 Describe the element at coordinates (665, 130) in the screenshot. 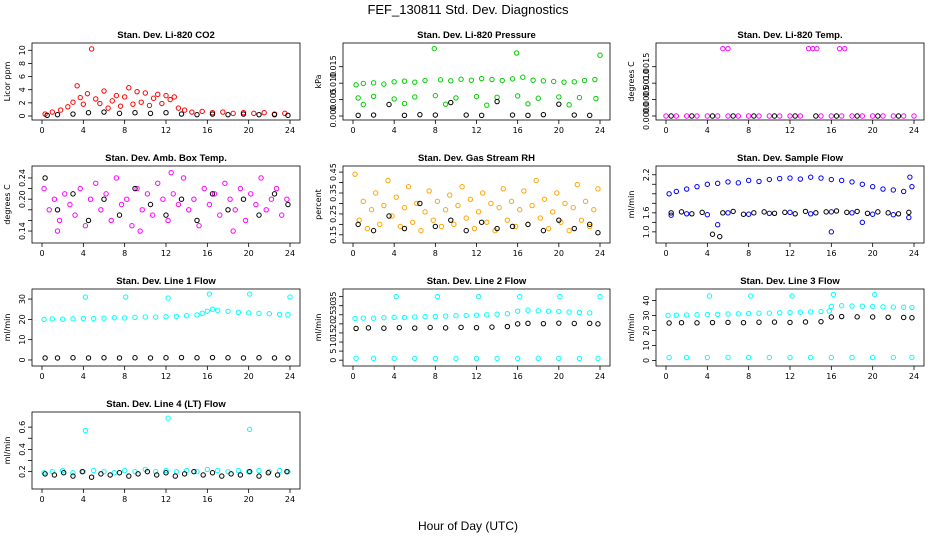

I see `x-tick-label: 0` at that location.